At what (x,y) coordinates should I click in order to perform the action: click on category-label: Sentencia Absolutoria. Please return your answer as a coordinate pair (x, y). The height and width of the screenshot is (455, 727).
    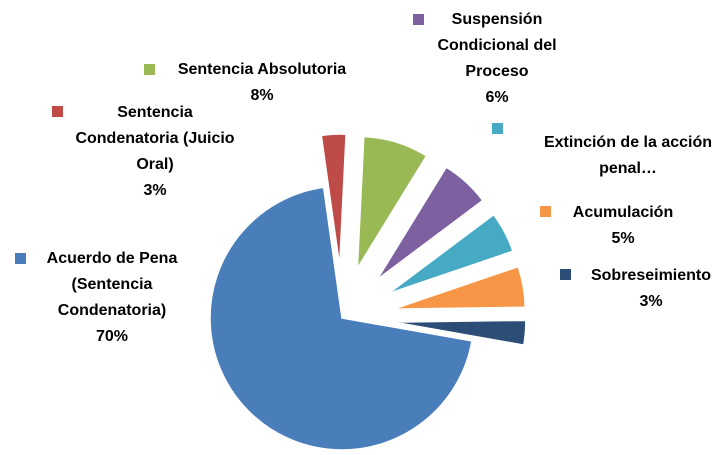
    Looking at the image, I should click on (262, 69).